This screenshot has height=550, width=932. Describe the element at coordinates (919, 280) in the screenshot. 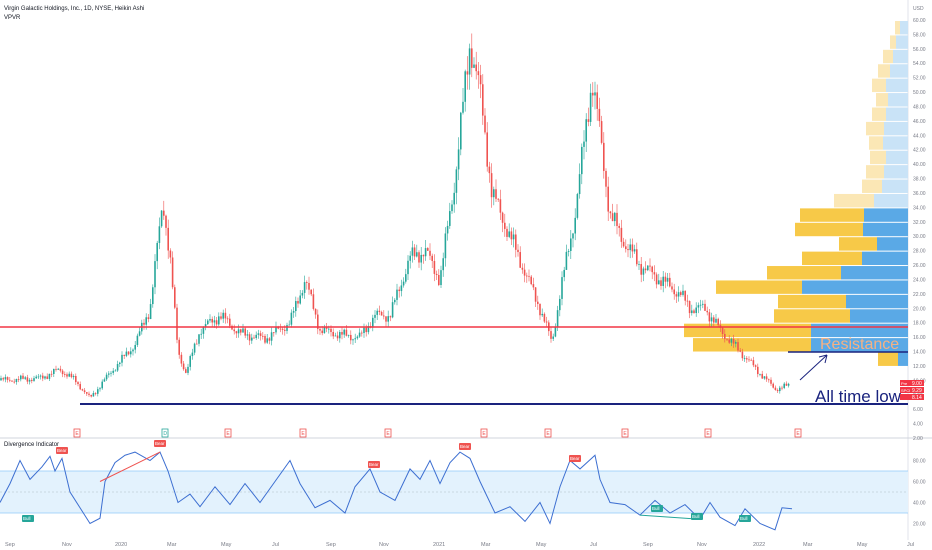

I see `price-tick-label: 24.00` at that location.